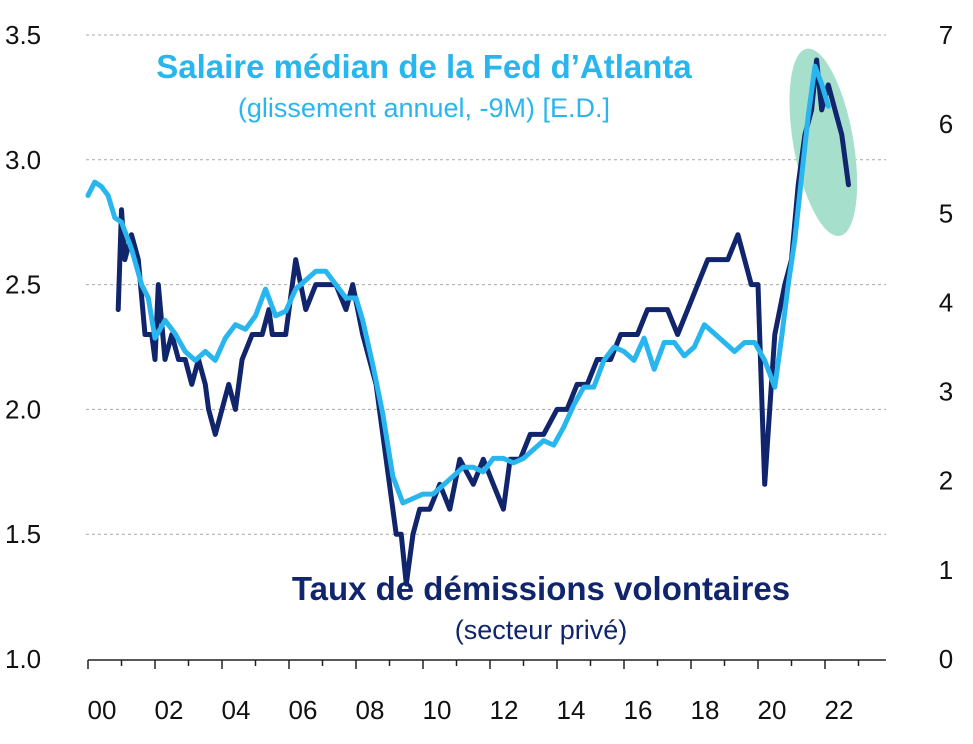 Image resolution: width=973 pixels, height=744 pixels. Describe the element at coordinates (473, 692) in the screenshot. I see `x-axis: 00 02 04 06 08 10 12 14 16 18 20 22` at that location.